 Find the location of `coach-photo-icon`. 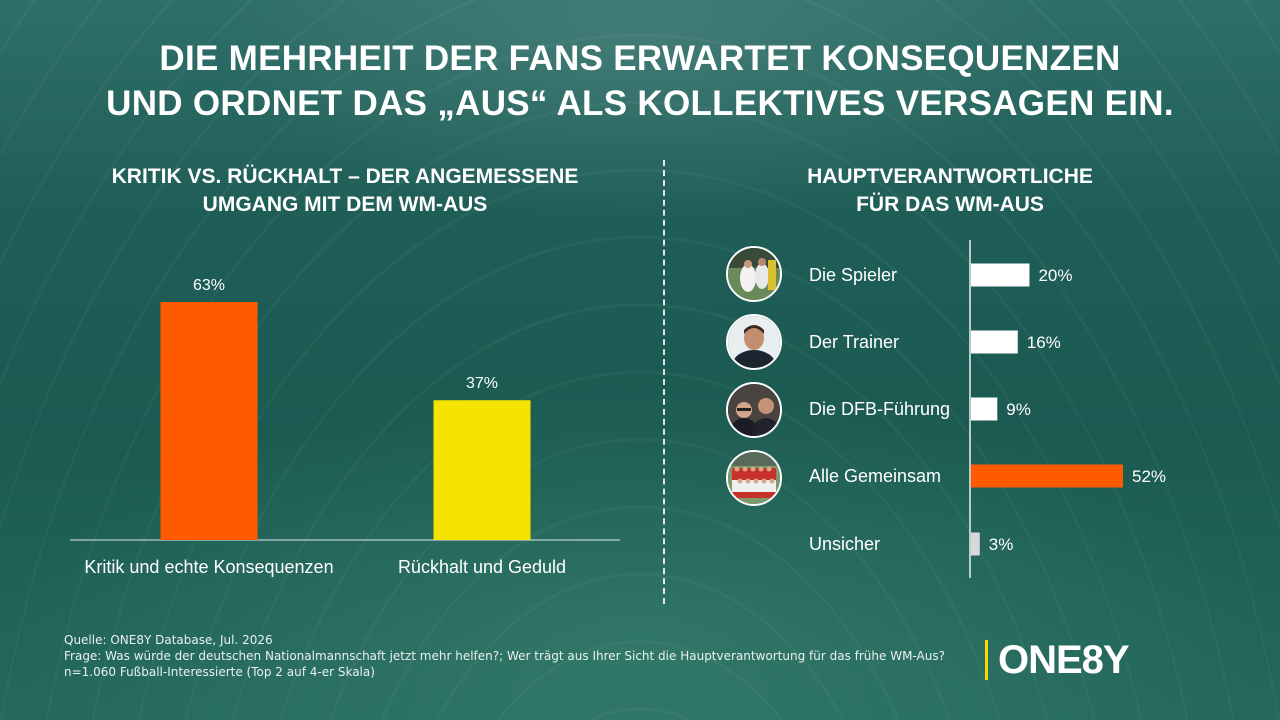

coach-photo-icon is located at coordinates (754, 342).